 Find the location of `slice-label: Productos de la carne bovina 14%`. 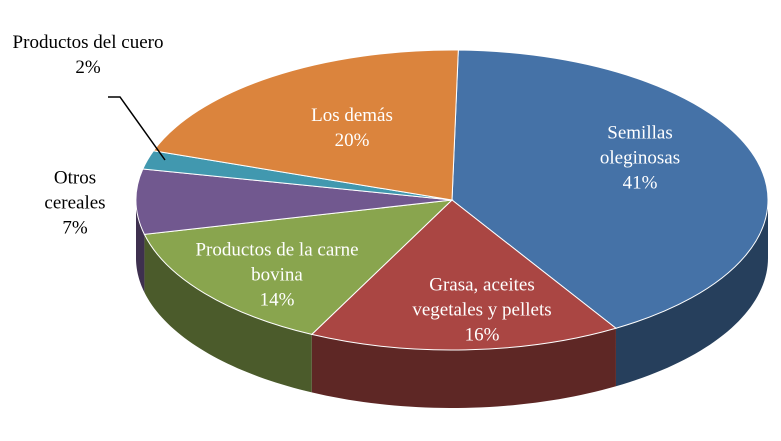

slice-label: Productos de la carne bovina 14% is located at coordinates (277, 275).